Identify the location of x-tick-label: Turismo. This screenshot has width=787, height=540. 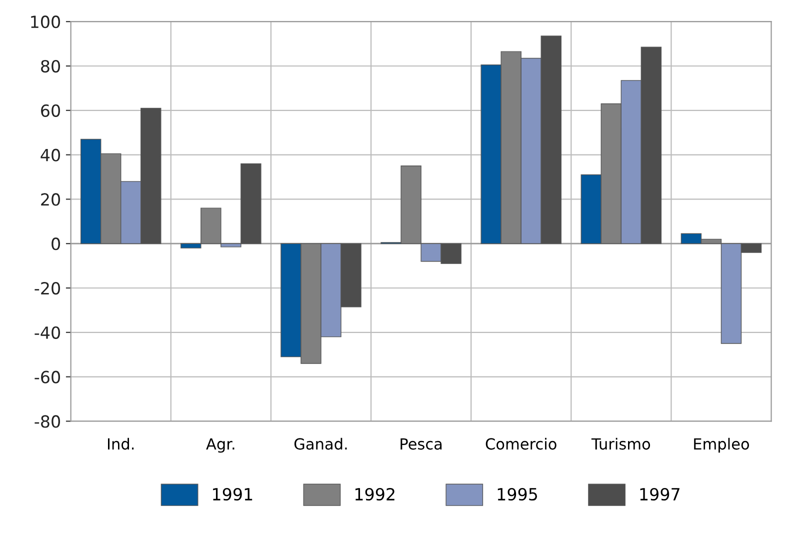
(620, 444).